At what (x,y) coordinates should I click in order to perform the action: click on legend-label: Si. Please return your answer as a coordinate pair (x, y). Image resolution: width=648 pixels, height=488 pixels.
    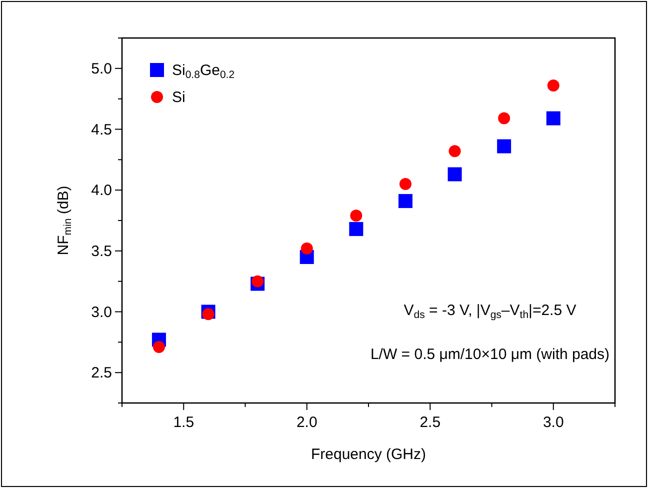
    Looking at the image, I should click on (179, 97).